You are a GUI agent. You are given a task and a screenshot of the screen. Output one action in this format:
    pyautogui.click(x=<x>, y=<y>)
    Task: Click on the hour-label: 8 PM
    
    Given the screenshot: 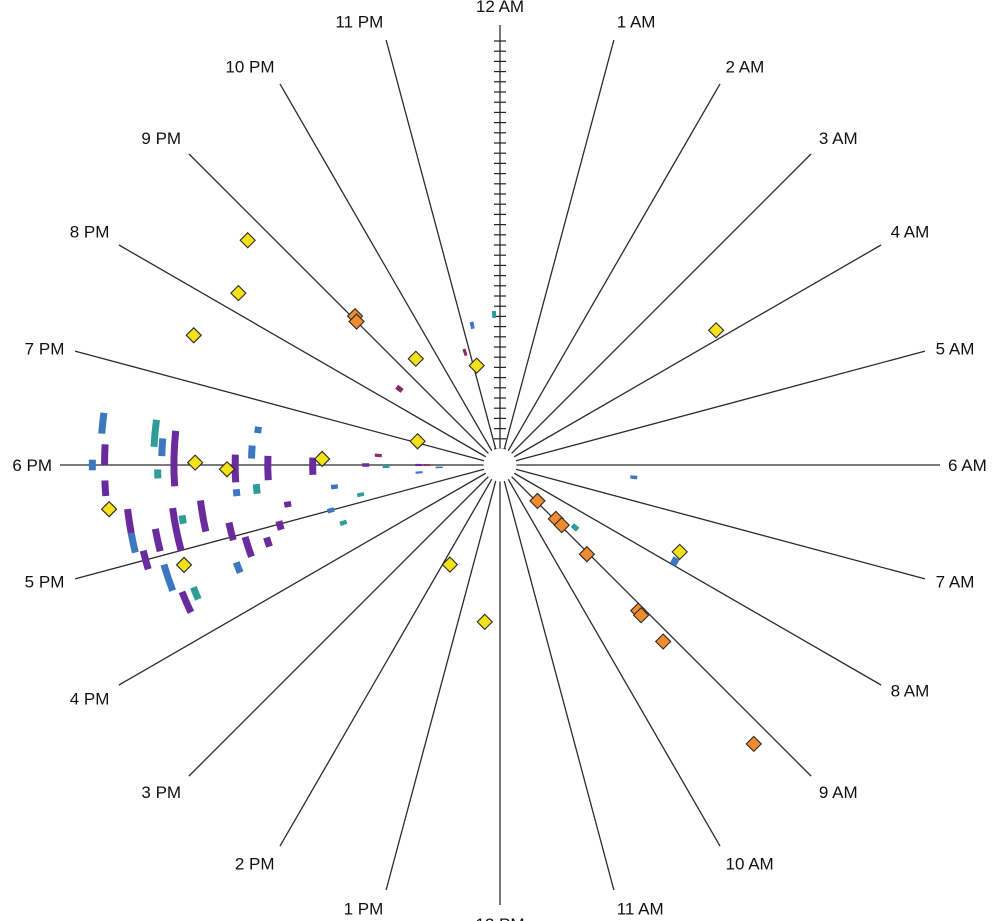 What is the action you would take?
    pyautogui.click(x=90, y=232)
    